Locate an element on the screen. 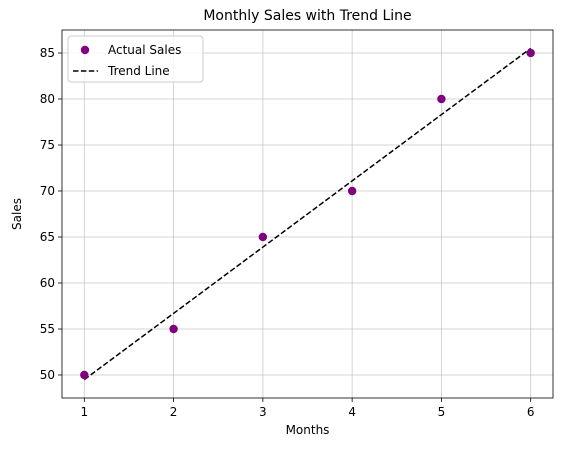  y-tick-label: 75 is located at coordinates (47, 145).